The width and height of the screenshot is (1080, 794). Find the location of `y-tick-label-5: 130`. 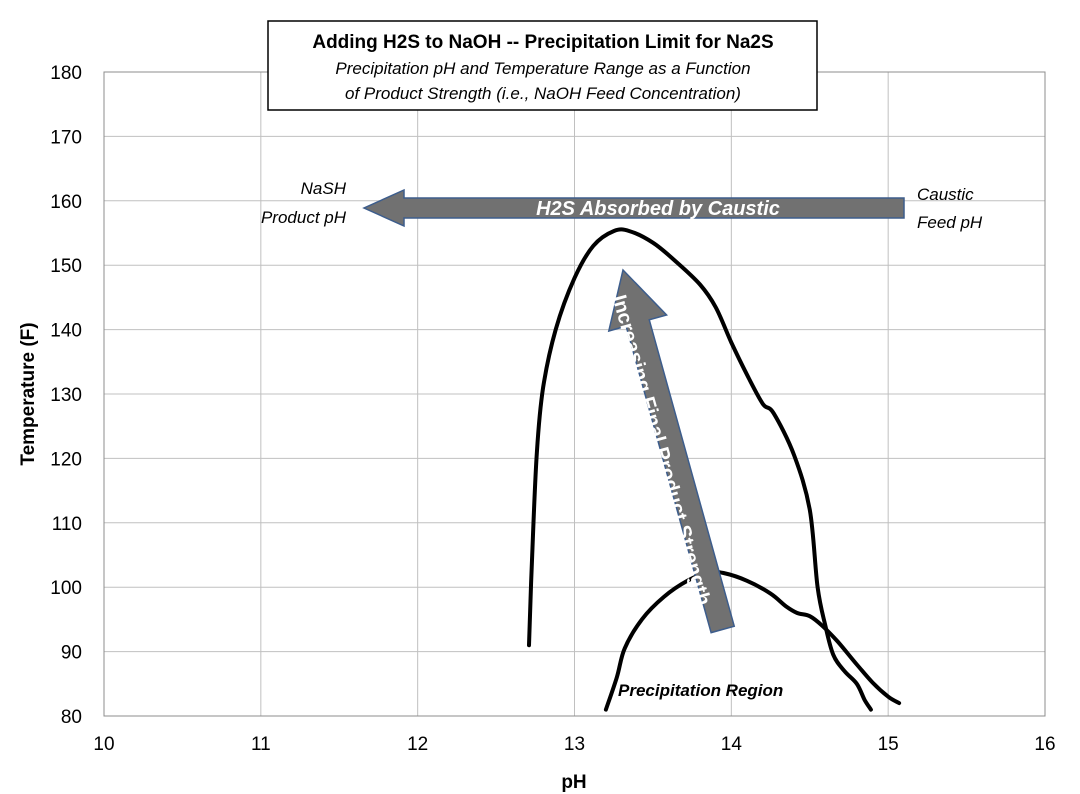

y-tick-label-5: 130 is located at coordinates (66, 395).